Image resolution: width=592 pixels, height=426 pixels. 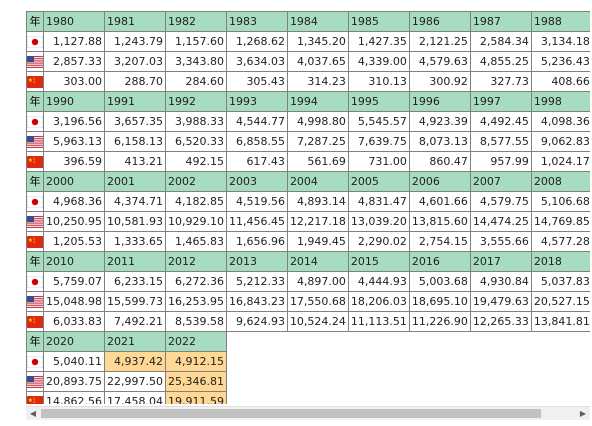 What do you see at coordinates (256, 141) in the screenshot?
I see `gdp-value-cell: 6,858.55` at bounding box center [256, 141].